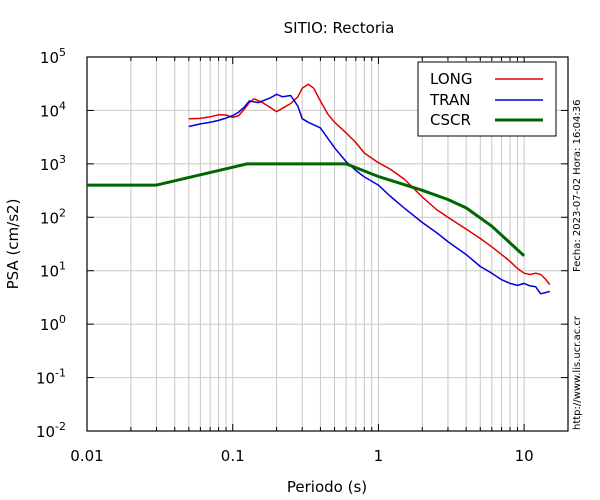 The image size is (600, 500). I want to click on date-time-stamp: Fecha: 2023-07-02 Hora: 16:04:36, so click(577, 186).